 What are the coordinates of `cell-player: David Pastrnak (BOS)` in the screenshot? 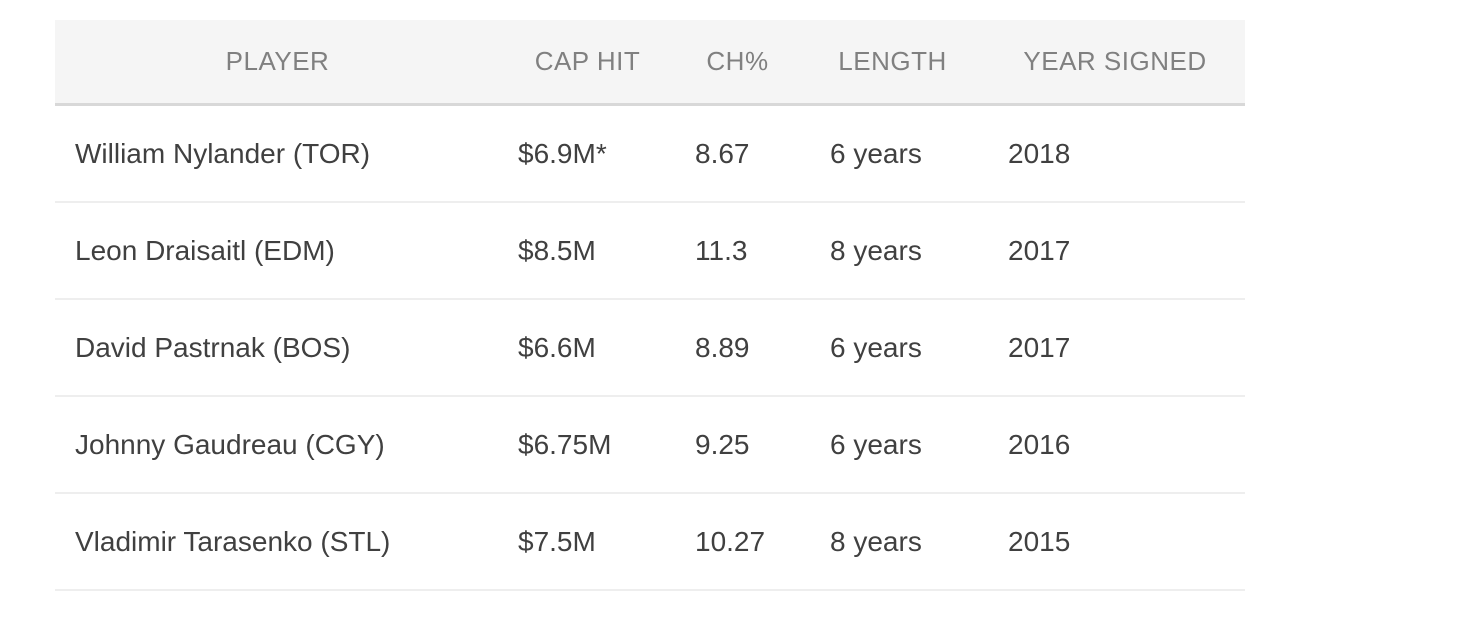 It's located at (213, 347).